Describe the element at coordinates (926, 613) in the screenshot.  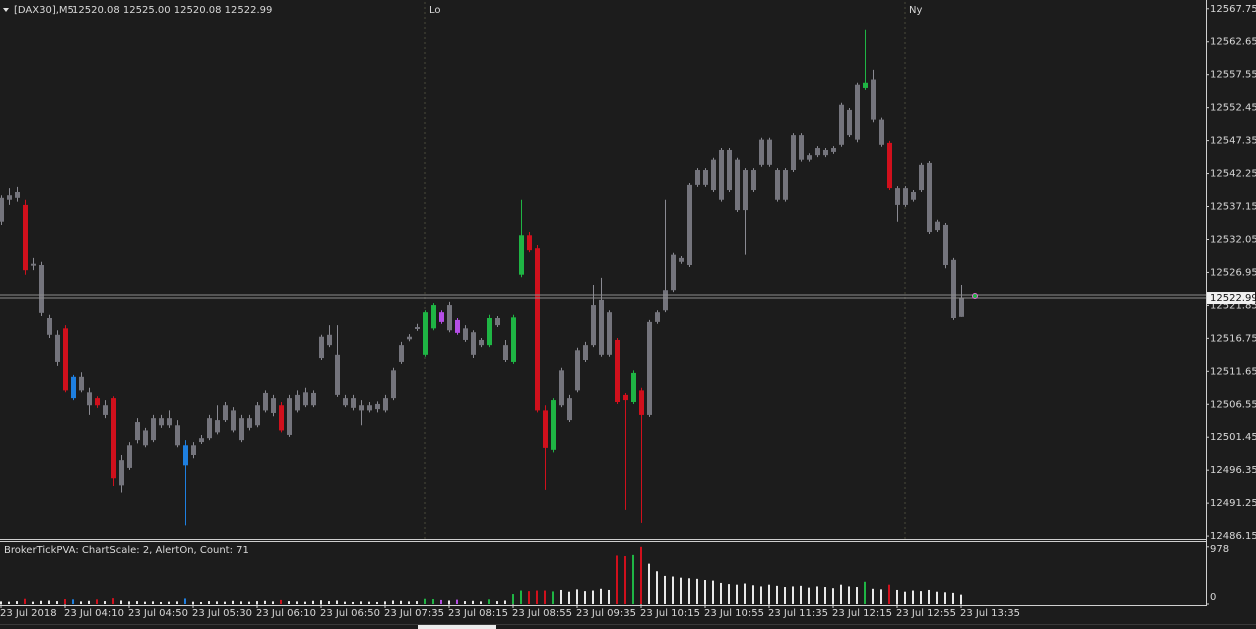
I see `x-tick-label: 23 Jul 12:55` at that location.